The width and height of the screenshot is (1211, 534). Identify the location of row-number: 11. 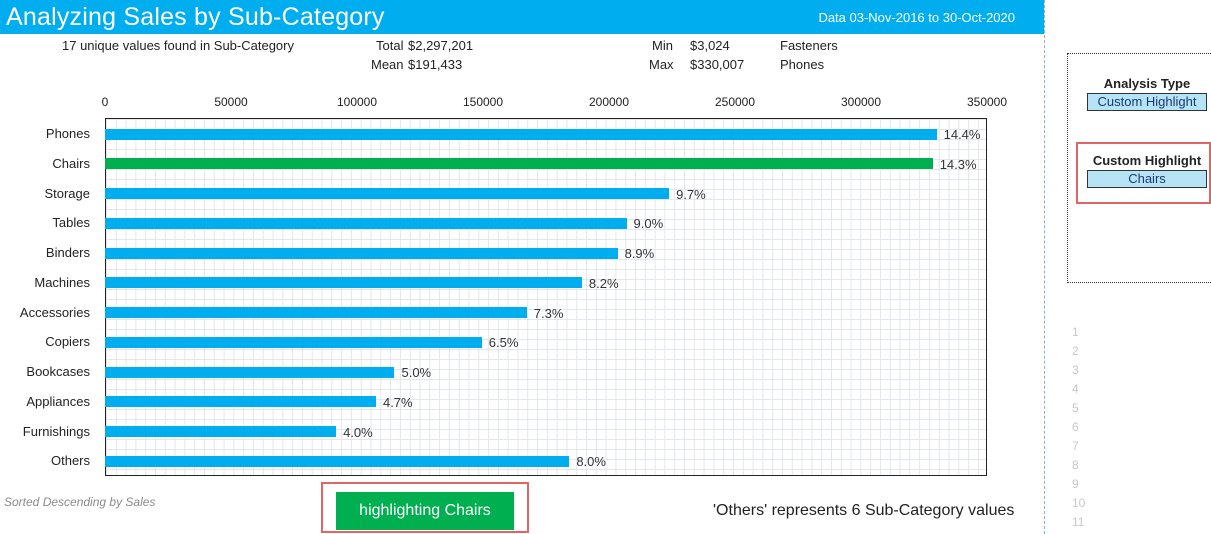
(1078, 522).